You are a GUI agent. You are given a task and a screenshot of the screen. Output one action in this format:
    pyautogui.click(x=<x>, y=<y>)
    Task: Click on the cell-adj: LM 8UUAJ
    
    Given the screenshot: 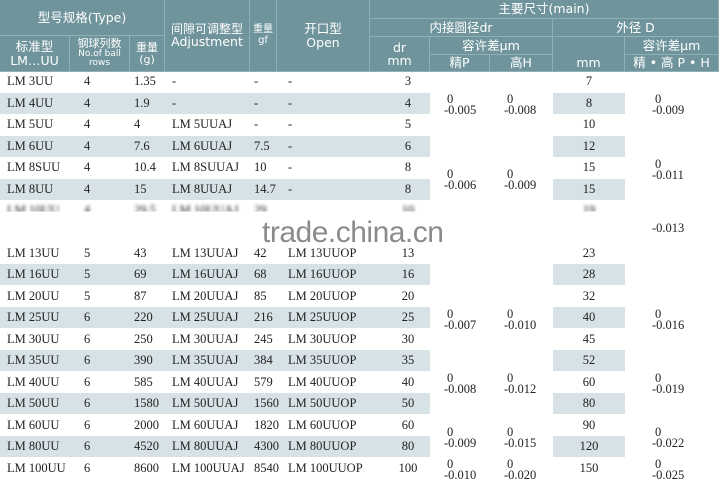 What is the action you would take?
    pyautogui.click(x=202, y=188)
    